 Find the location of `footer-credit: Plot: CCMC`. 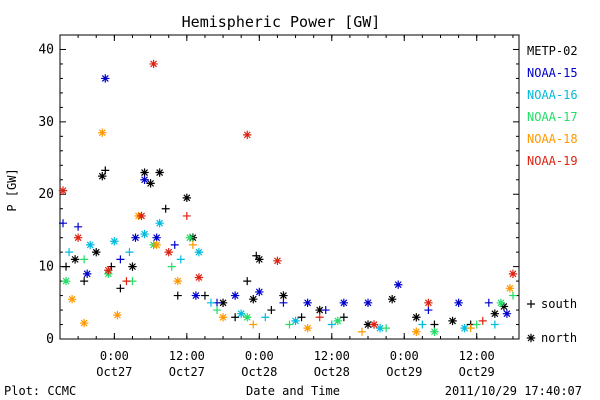

footer-credit: Plot: CCMC is located at coordinates (40, 391).